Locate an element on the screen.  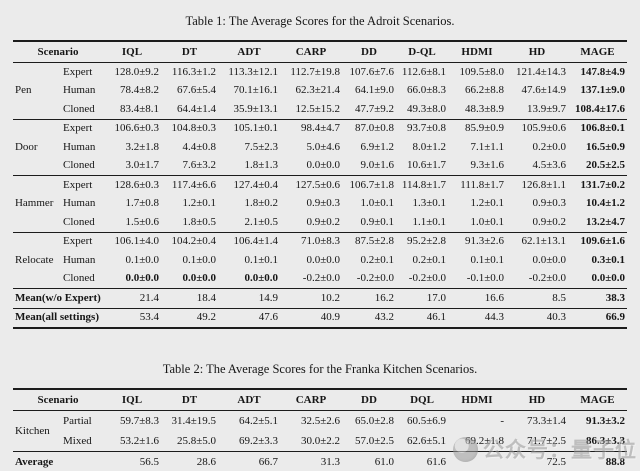
score-cell: 53.4 is located at coordinates (149, 317).